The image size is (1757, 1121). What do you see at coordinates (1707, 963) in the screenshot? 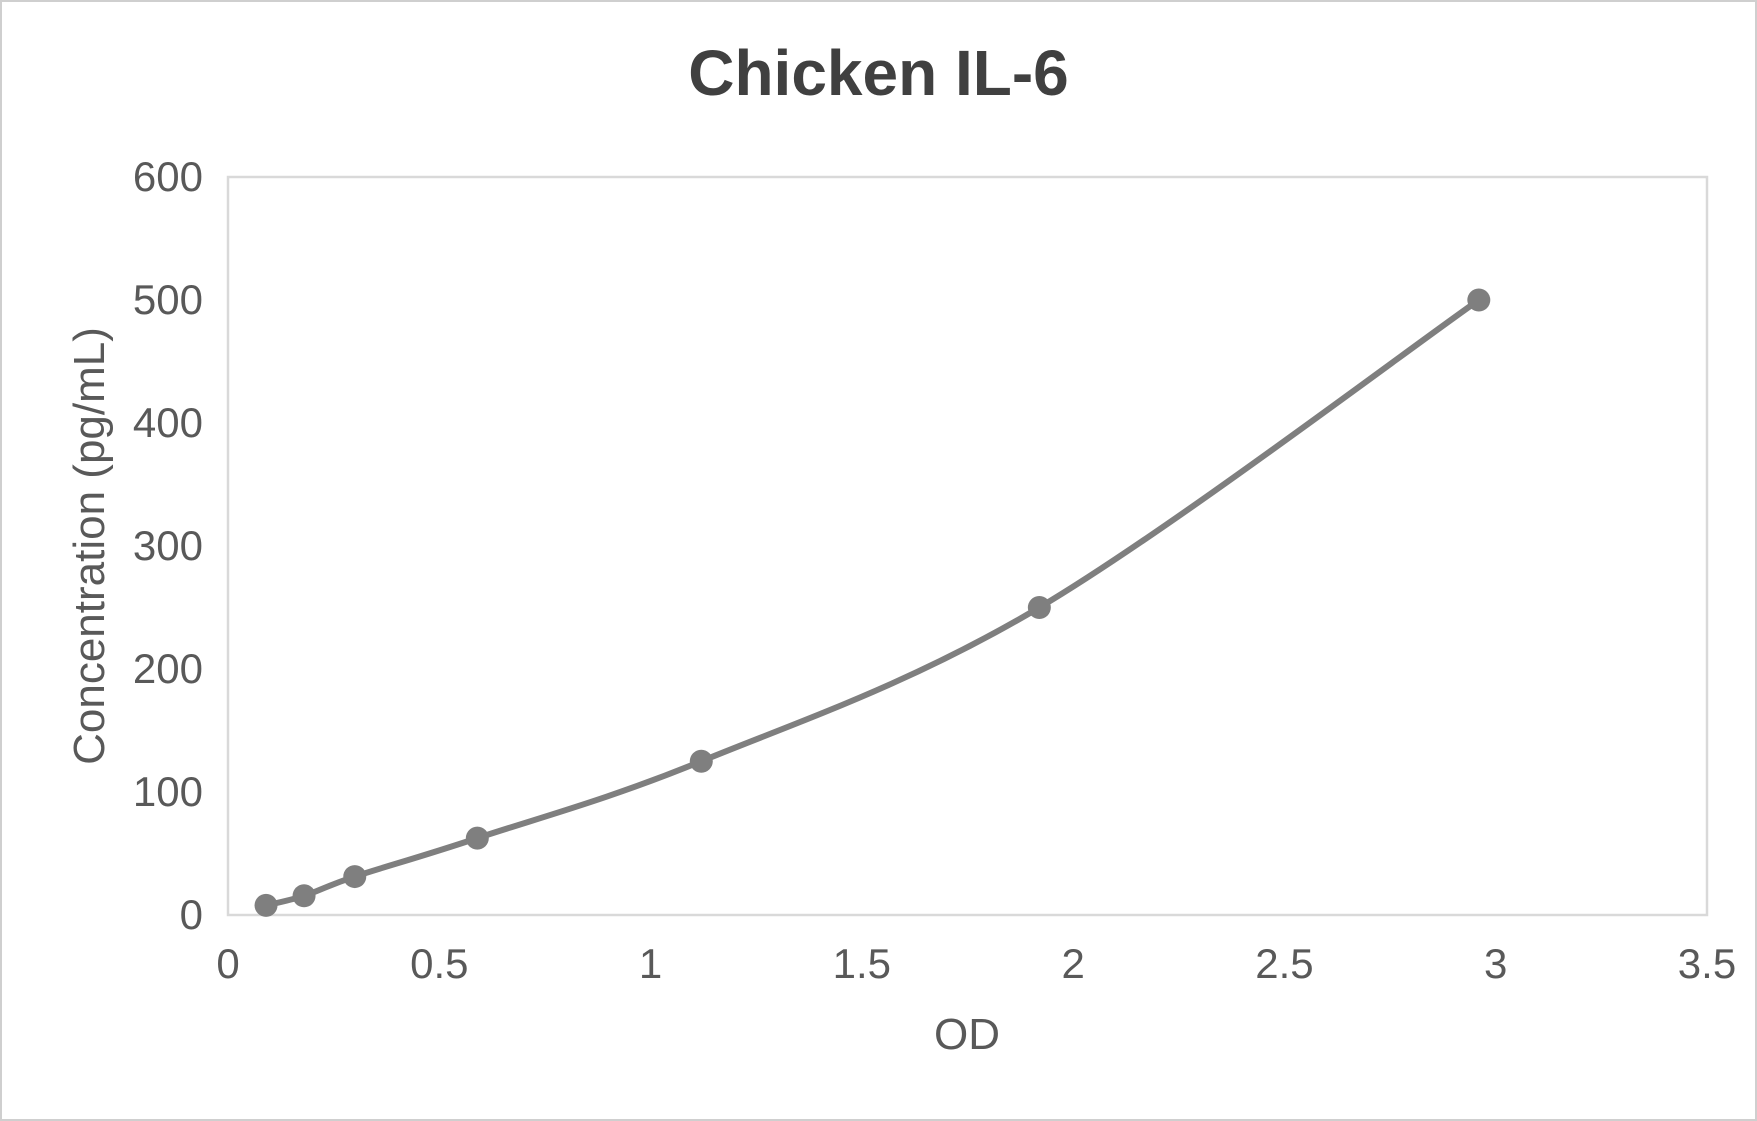
I see `x-tick-label: 3.5` at bounding box center [1707, 963].